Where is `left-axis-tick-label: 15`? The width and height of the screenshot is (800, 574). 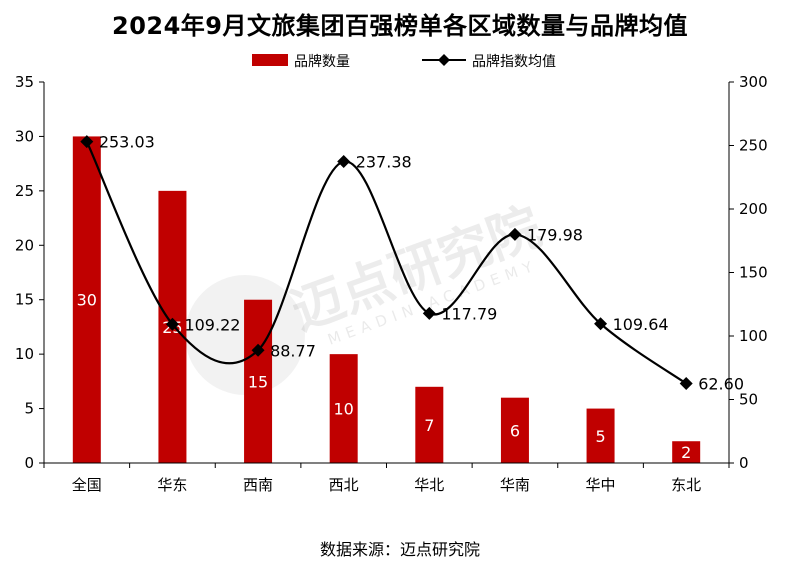
left-axis-tick-label: 15 is located at coordinates (24, 300).